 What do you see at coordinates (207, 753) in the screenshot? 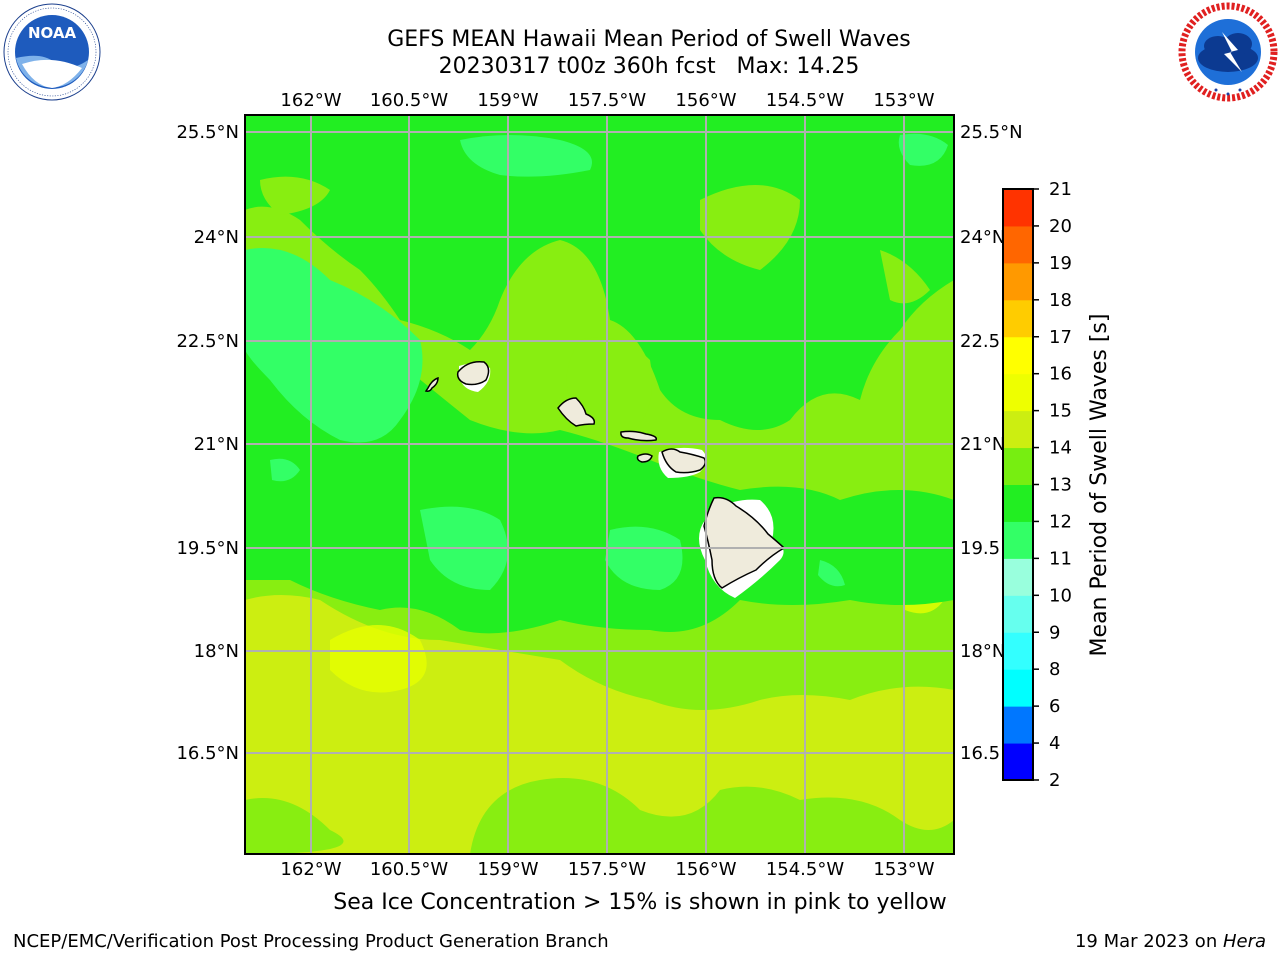
I see `lat-tick-left: 16.5°N` at bounding box center [207, 753].